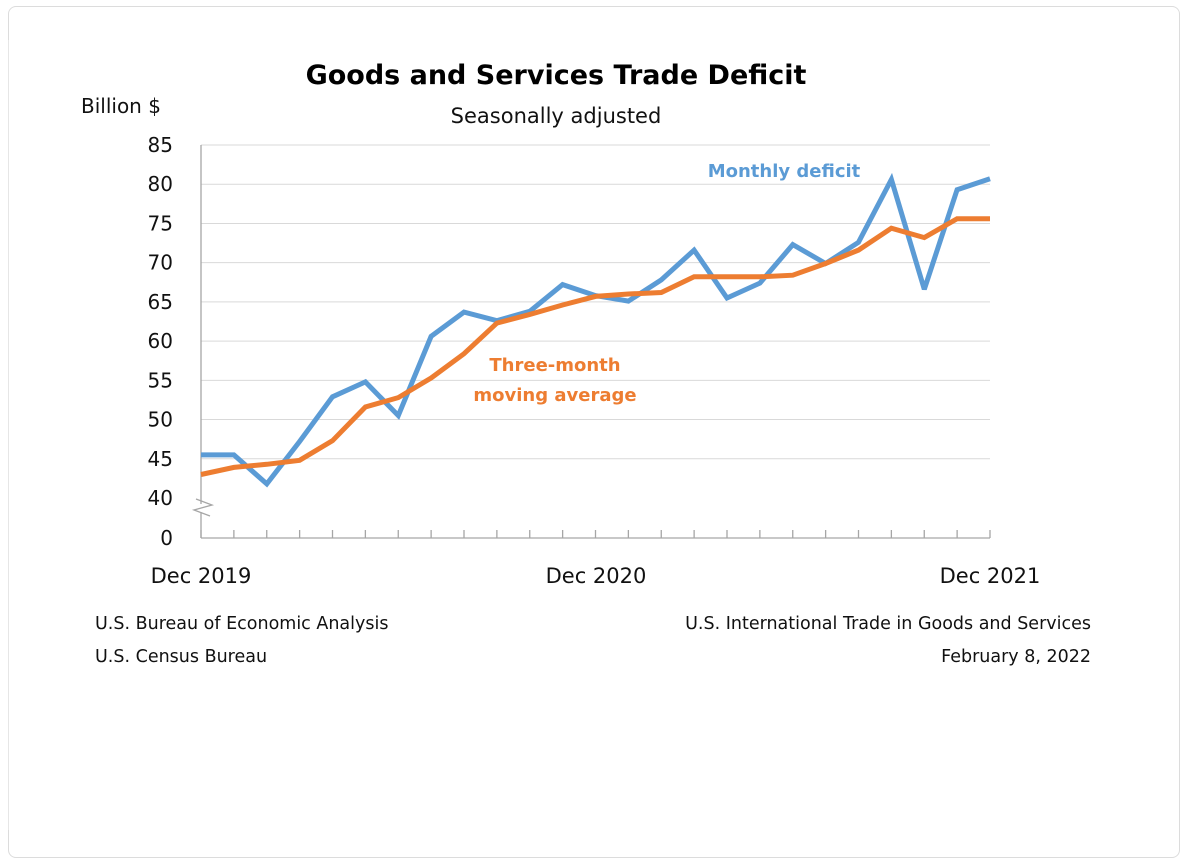 The height and width of the screenshot is (864, 1200). What do you see at coordinates (556, 75) in the screenshot?
I see `chart-title: Goods and Services Trade Deficit` at bounding box center [556, 75].